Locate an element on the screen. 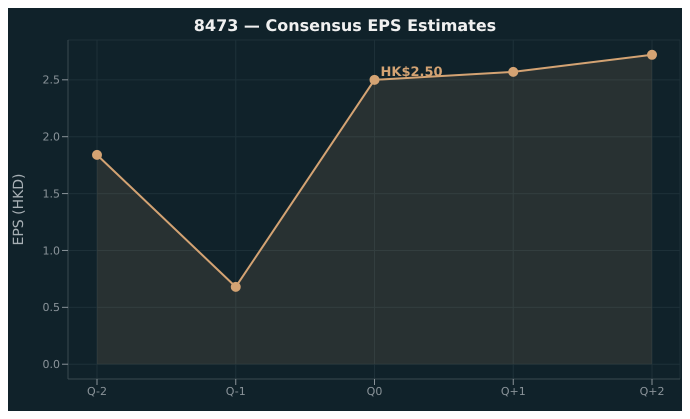 This screenshot has height=419, width=690. annotation: HK$2.50 is located at coordinates (411, 72).